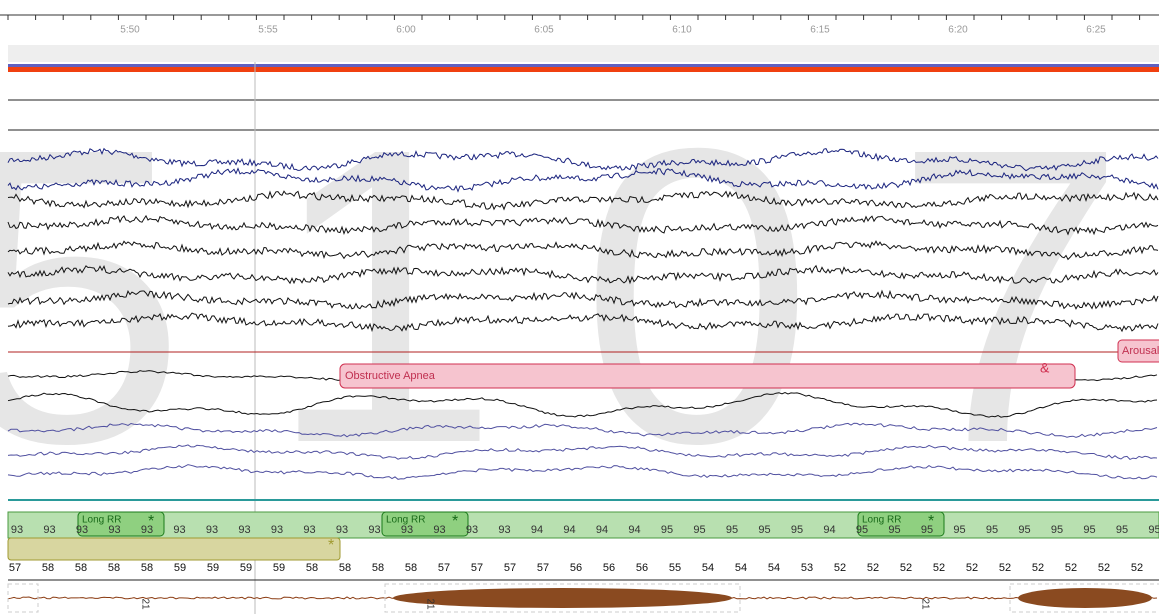 The image size is (1159, 614). I want to click on desat-event, so click(174, 549).